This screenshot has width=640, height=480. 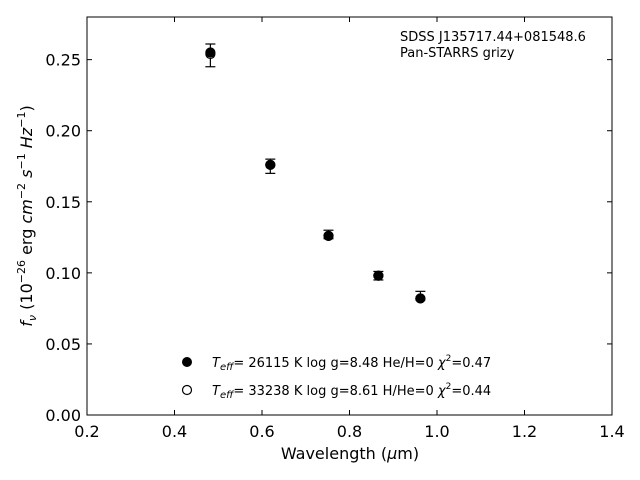 I want to click on legend-marker-open, so click(x=187, y=390).